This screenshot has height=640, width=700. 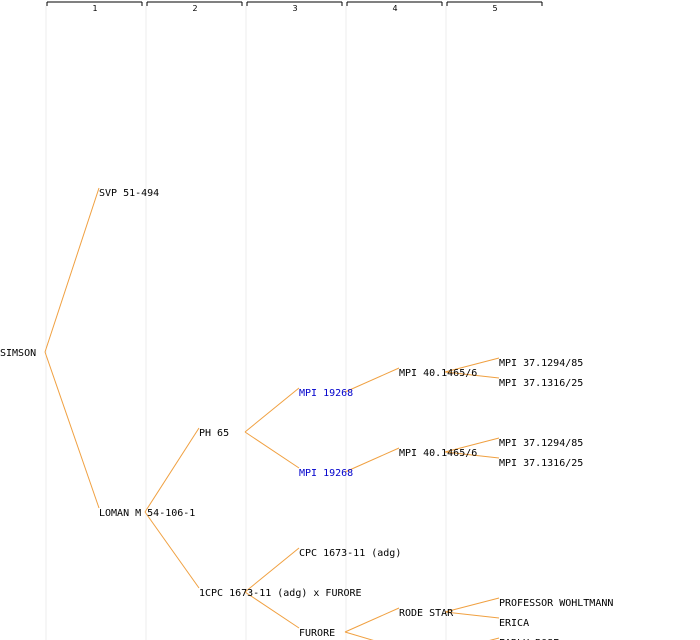 I want to click on generation-number: 1, so click(x=94, y=8).